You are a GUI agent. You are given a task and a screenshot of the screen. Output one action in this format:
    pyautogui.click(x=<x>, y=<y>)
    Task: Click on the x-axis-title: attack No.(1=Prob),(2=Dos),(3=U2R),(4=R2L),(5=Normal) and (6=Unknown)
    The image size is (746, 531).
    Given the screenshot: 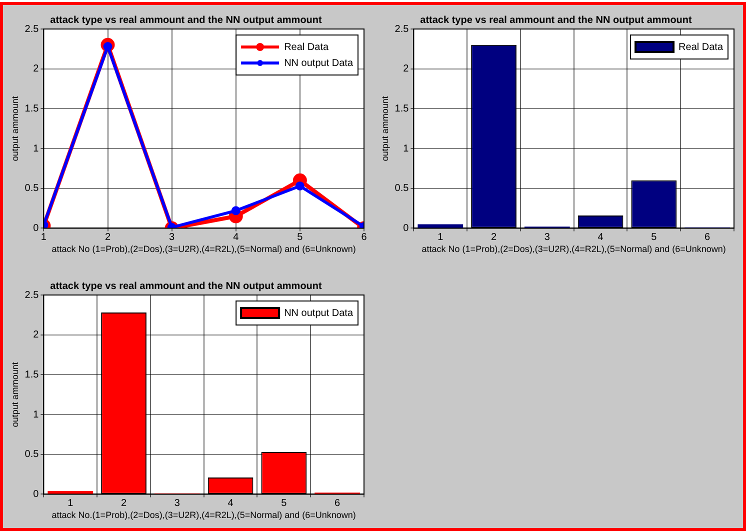 What is the action you would take?
    pyautogui.click(x=204, y=515)
    